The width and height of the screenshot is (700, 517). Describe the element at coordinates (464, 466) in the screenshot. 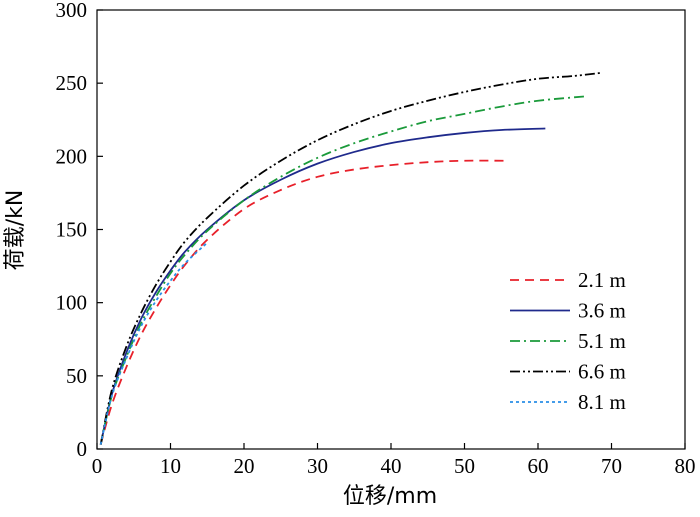

I see `x-tick-label: 50` at that location.